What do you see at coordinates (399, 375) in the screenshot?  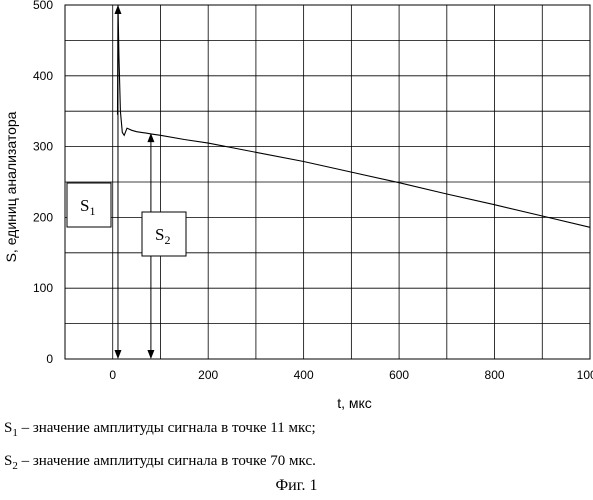 I see `x-tick-label: 600` at bounding box center [399, 375].